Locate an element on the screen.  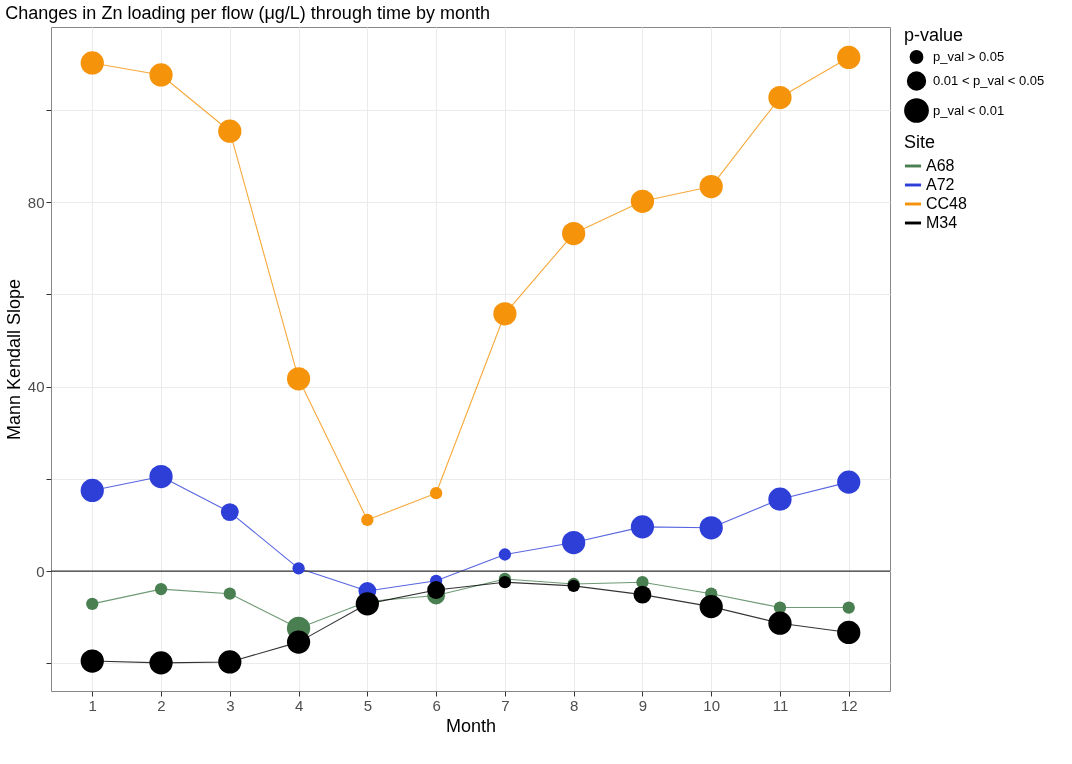
x-tick-label: 1 is located at coordinates (92, 705).